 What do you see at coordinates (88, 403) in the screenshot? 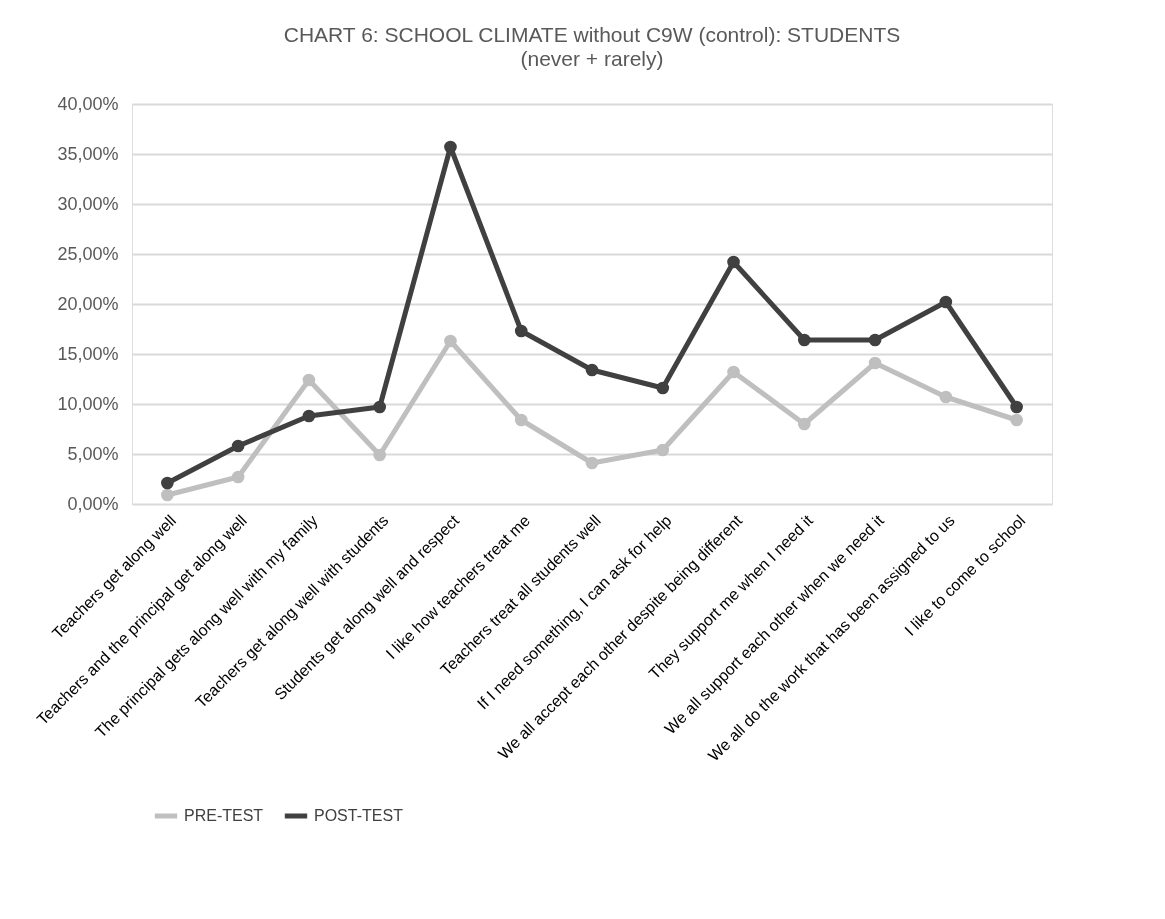
I see `y-tick-label: 10,00%` at bounding box center [88, 403].